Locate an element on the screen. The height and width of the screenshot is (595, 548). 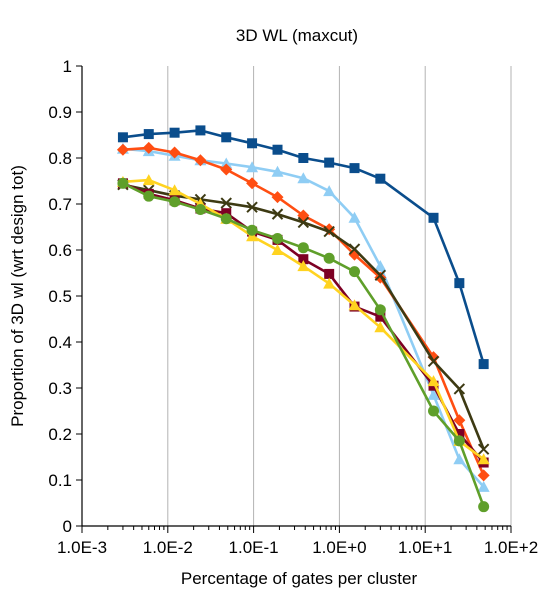
x-tick-label: 1.0E+0 is located at coordinates (339, 547).